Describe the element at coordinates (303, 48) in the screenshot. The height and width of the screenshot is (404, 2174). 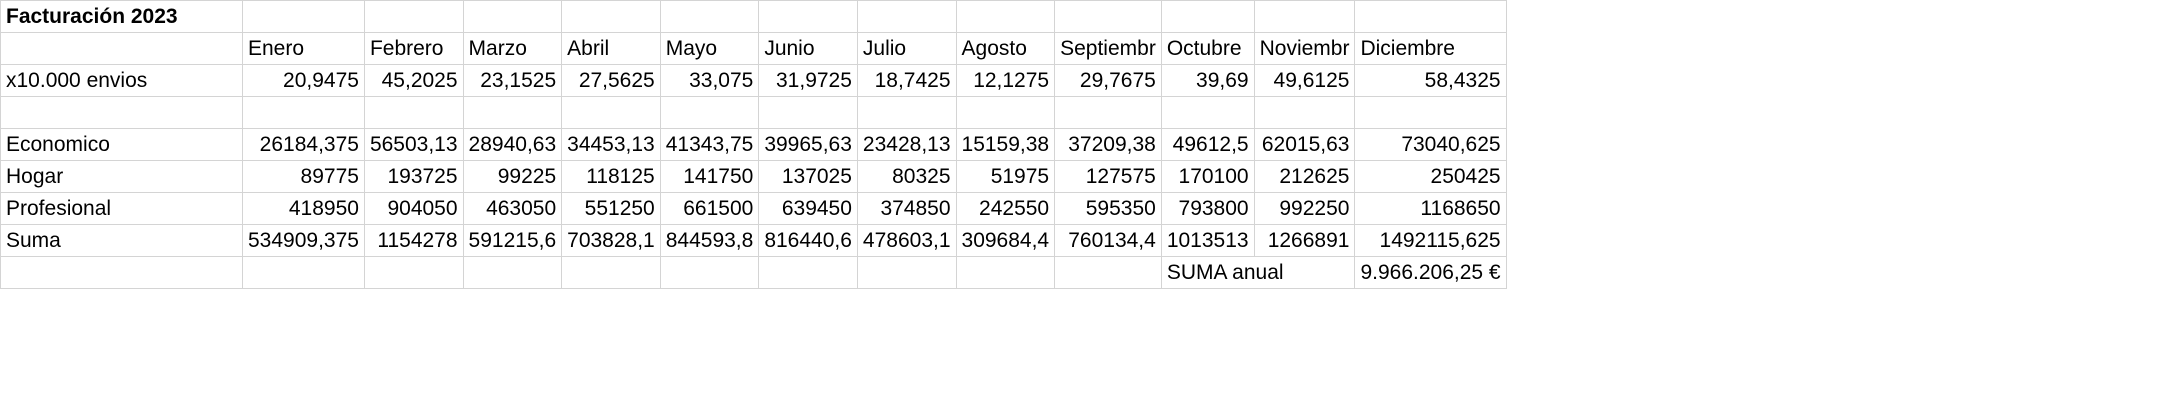
I see `month-header-cell: Enero` at that location.